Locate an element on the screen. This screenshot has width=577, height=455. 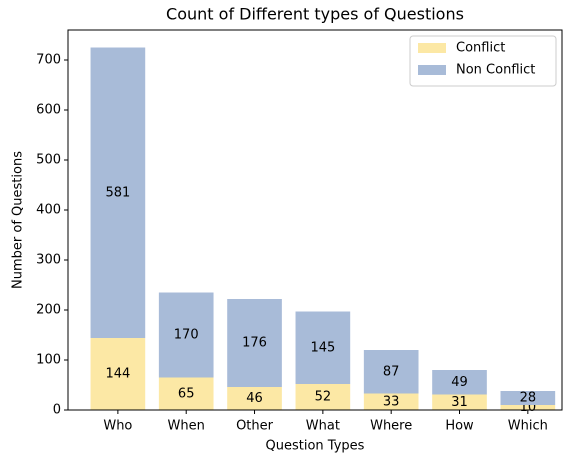
legend: Conflict Non Conflict is located at coordinates (483, 61).